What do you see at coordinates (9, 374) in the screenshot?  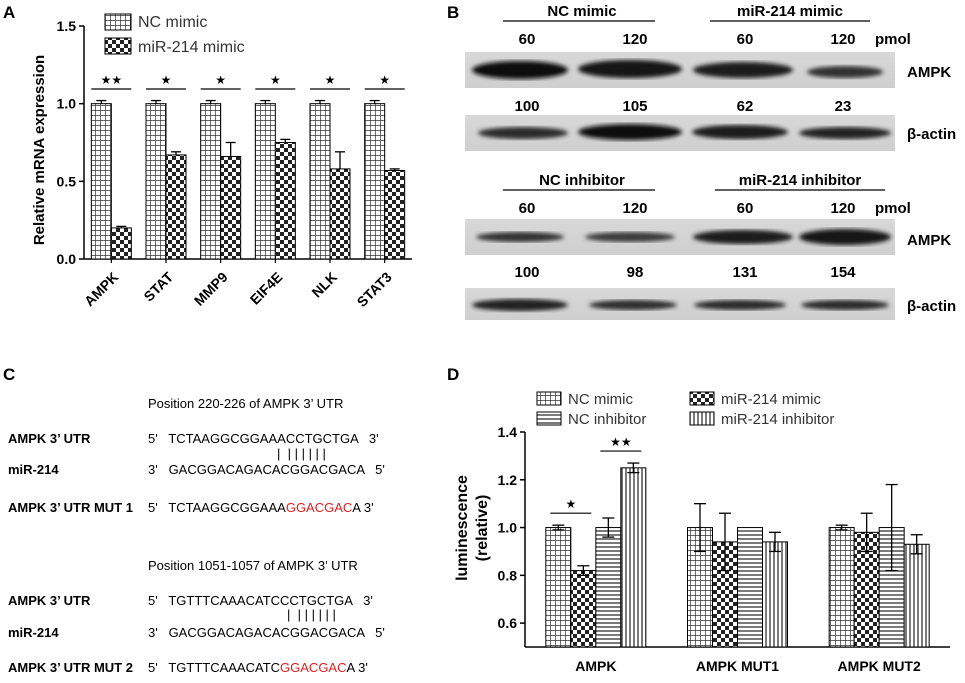 I see `panel-label-c: C` at bounding box center [9, 374].